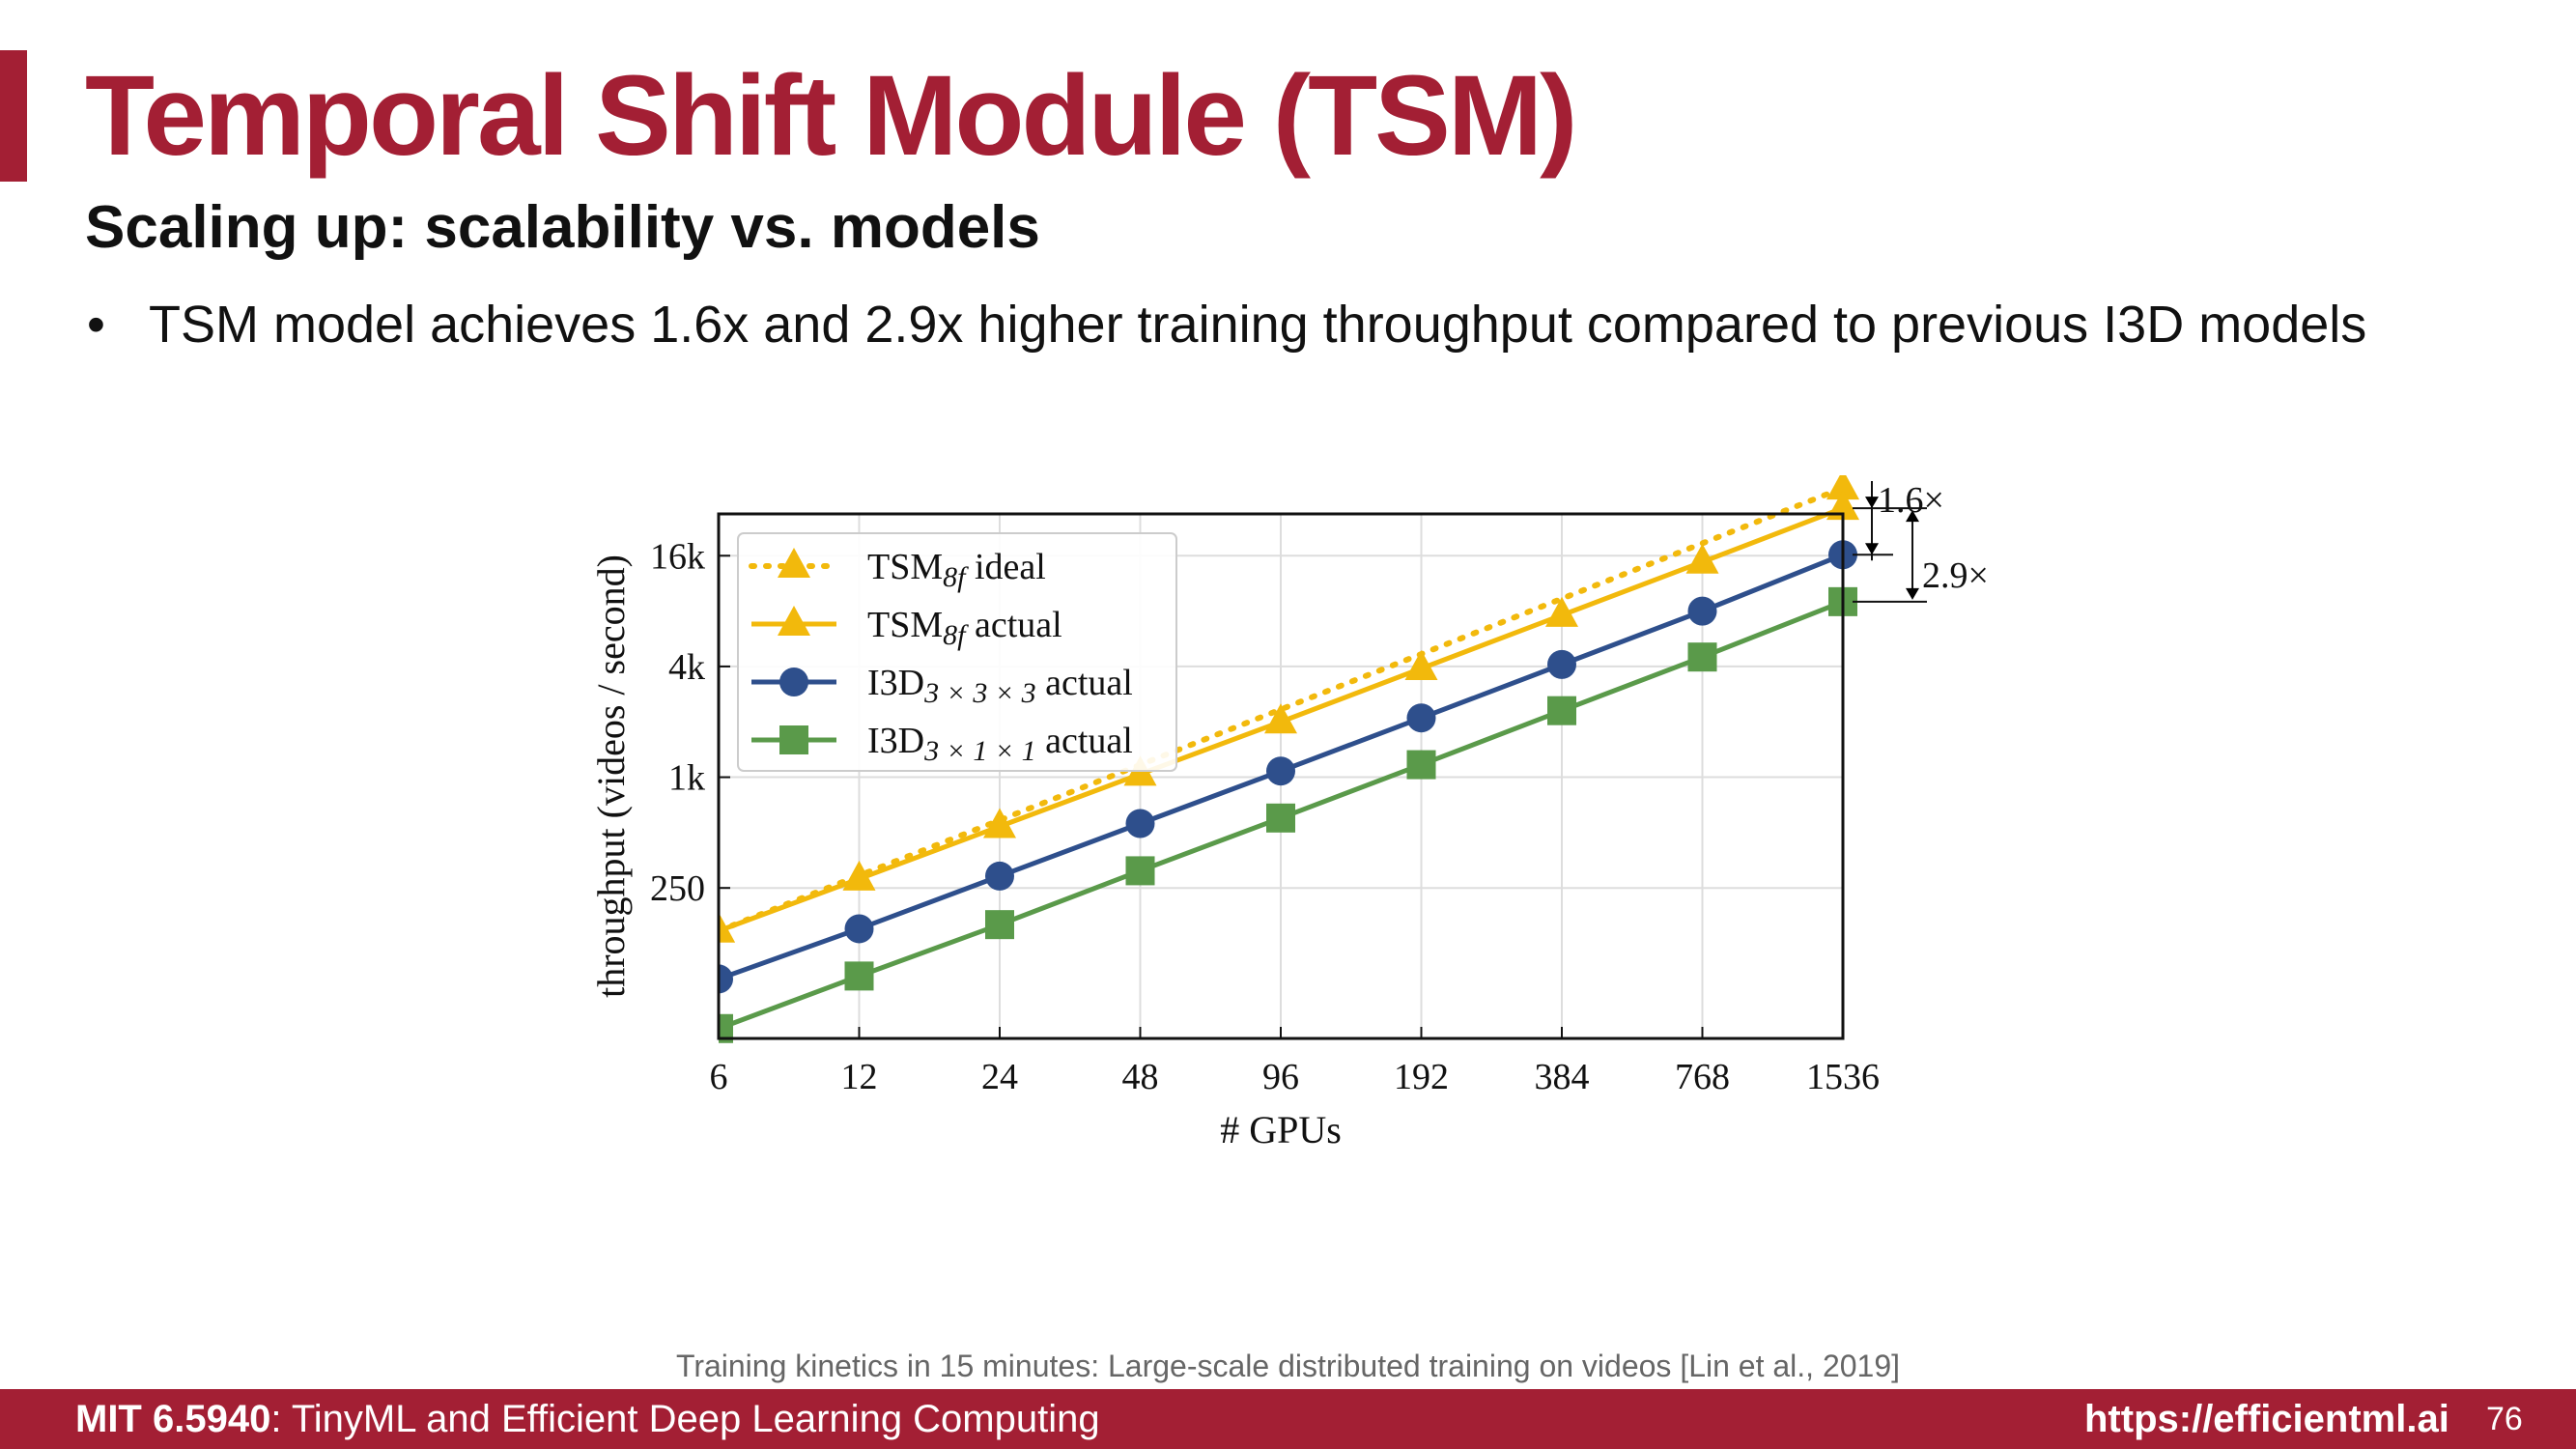  What do you see at coordinates (1955, 575) in the screenshot?
I see `annotation-label: 2.9×` at bounding box center [1955, 575].